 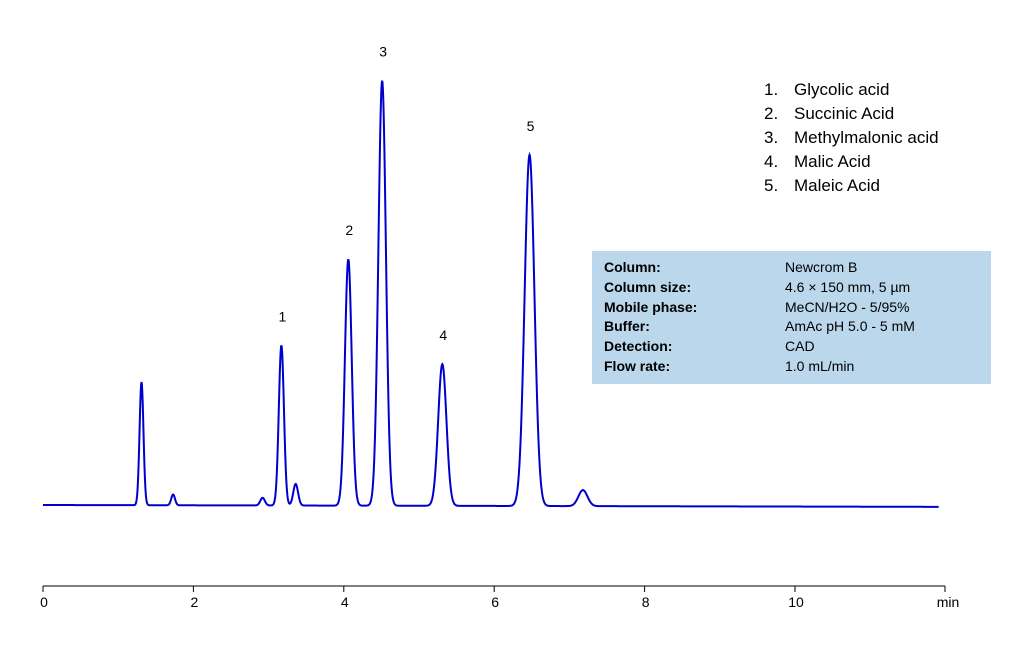 I want to click on legend-item: 5. Maleic Acid, so click(x=851, y=186).